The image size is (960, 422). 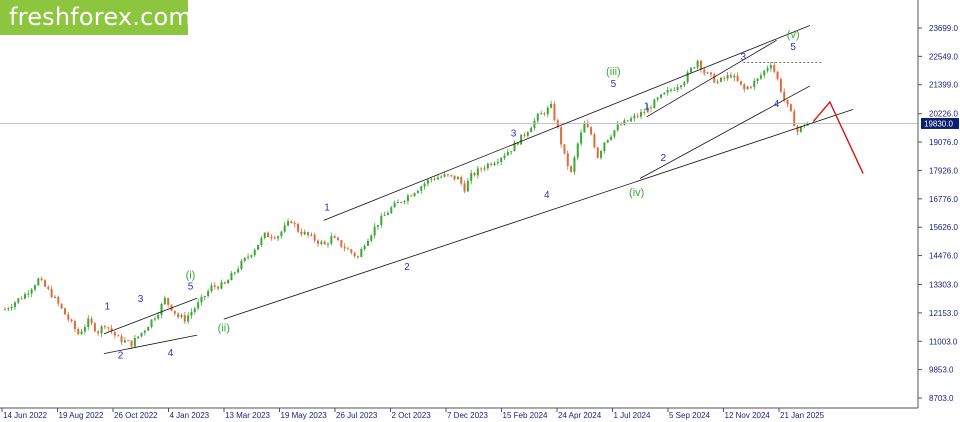 I want to click on current-price-label: 19830.0, so click(x=938, y=123).